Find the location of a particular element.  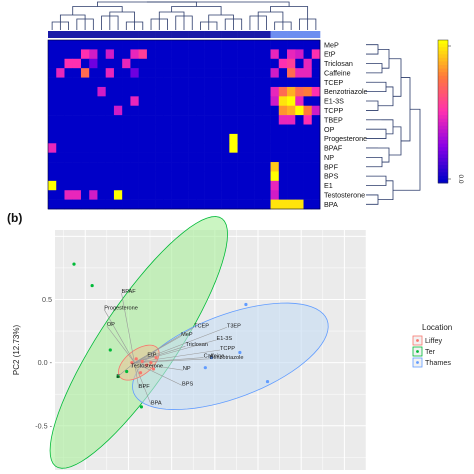

loading-label: BPA is located at coordinates (156, 403).